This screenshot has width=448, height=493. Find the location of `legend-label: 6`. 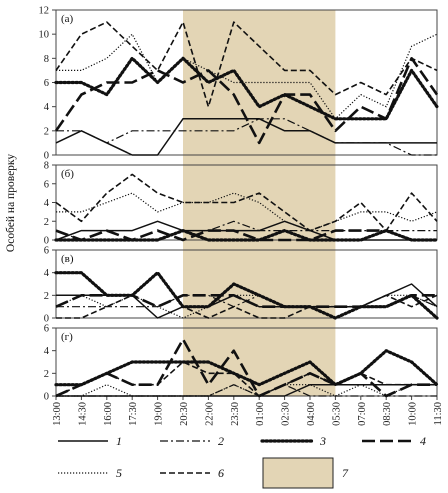

legend-label: 6 is located at coordinates (221, 473).